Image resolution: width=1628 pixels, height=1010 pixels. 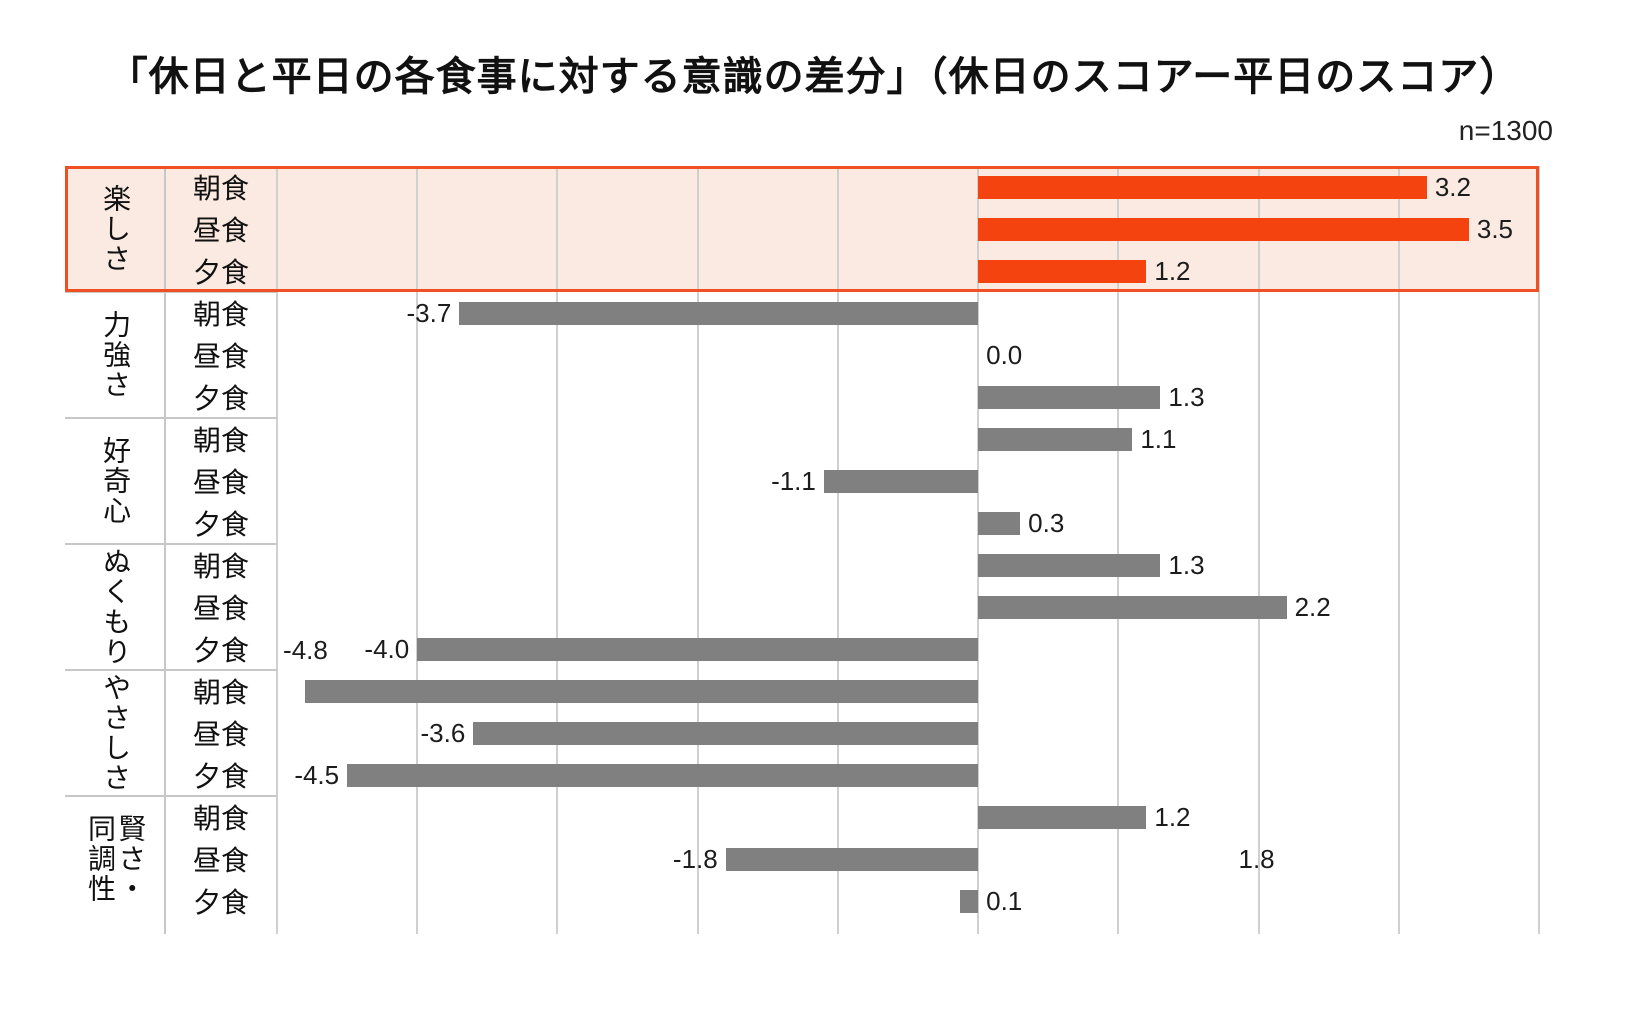 What do you see at coordinates (116, 229) in the screenshot?
I see `category-label: 楽しさ` at bounding box center [116, 229].